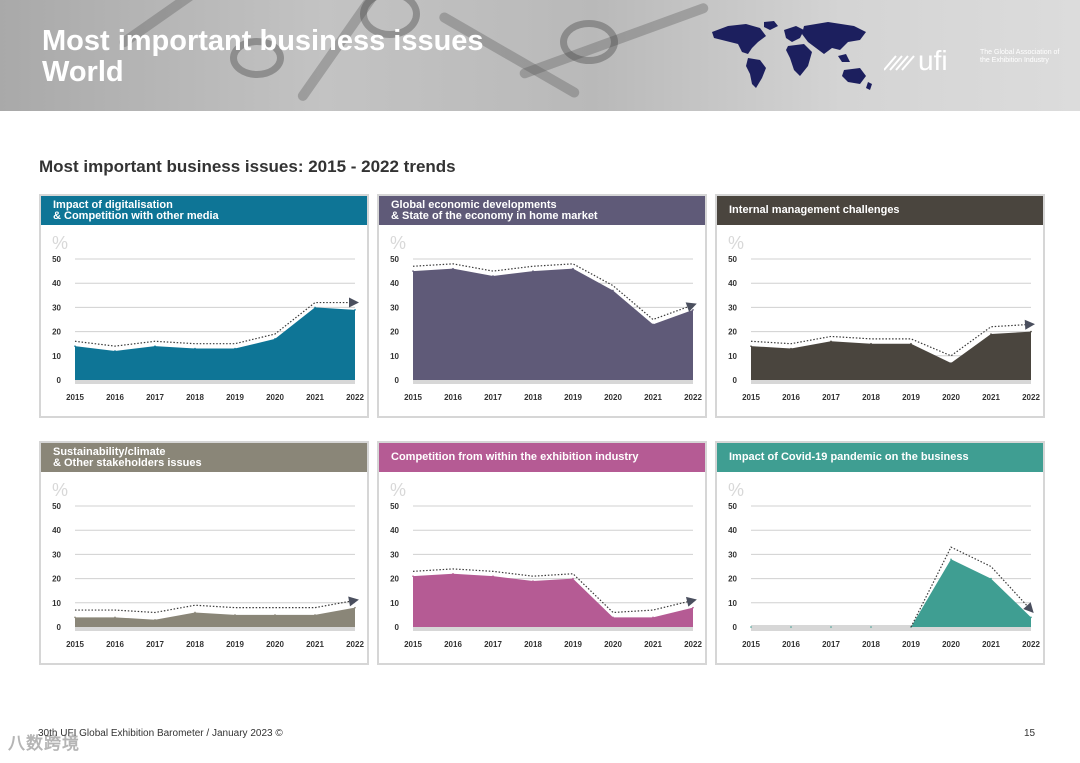  What do you see at coordinates (263, 41) in the screenshot?
I see `page-title-line1: Most important business issues` at bounding box center [263, 41].